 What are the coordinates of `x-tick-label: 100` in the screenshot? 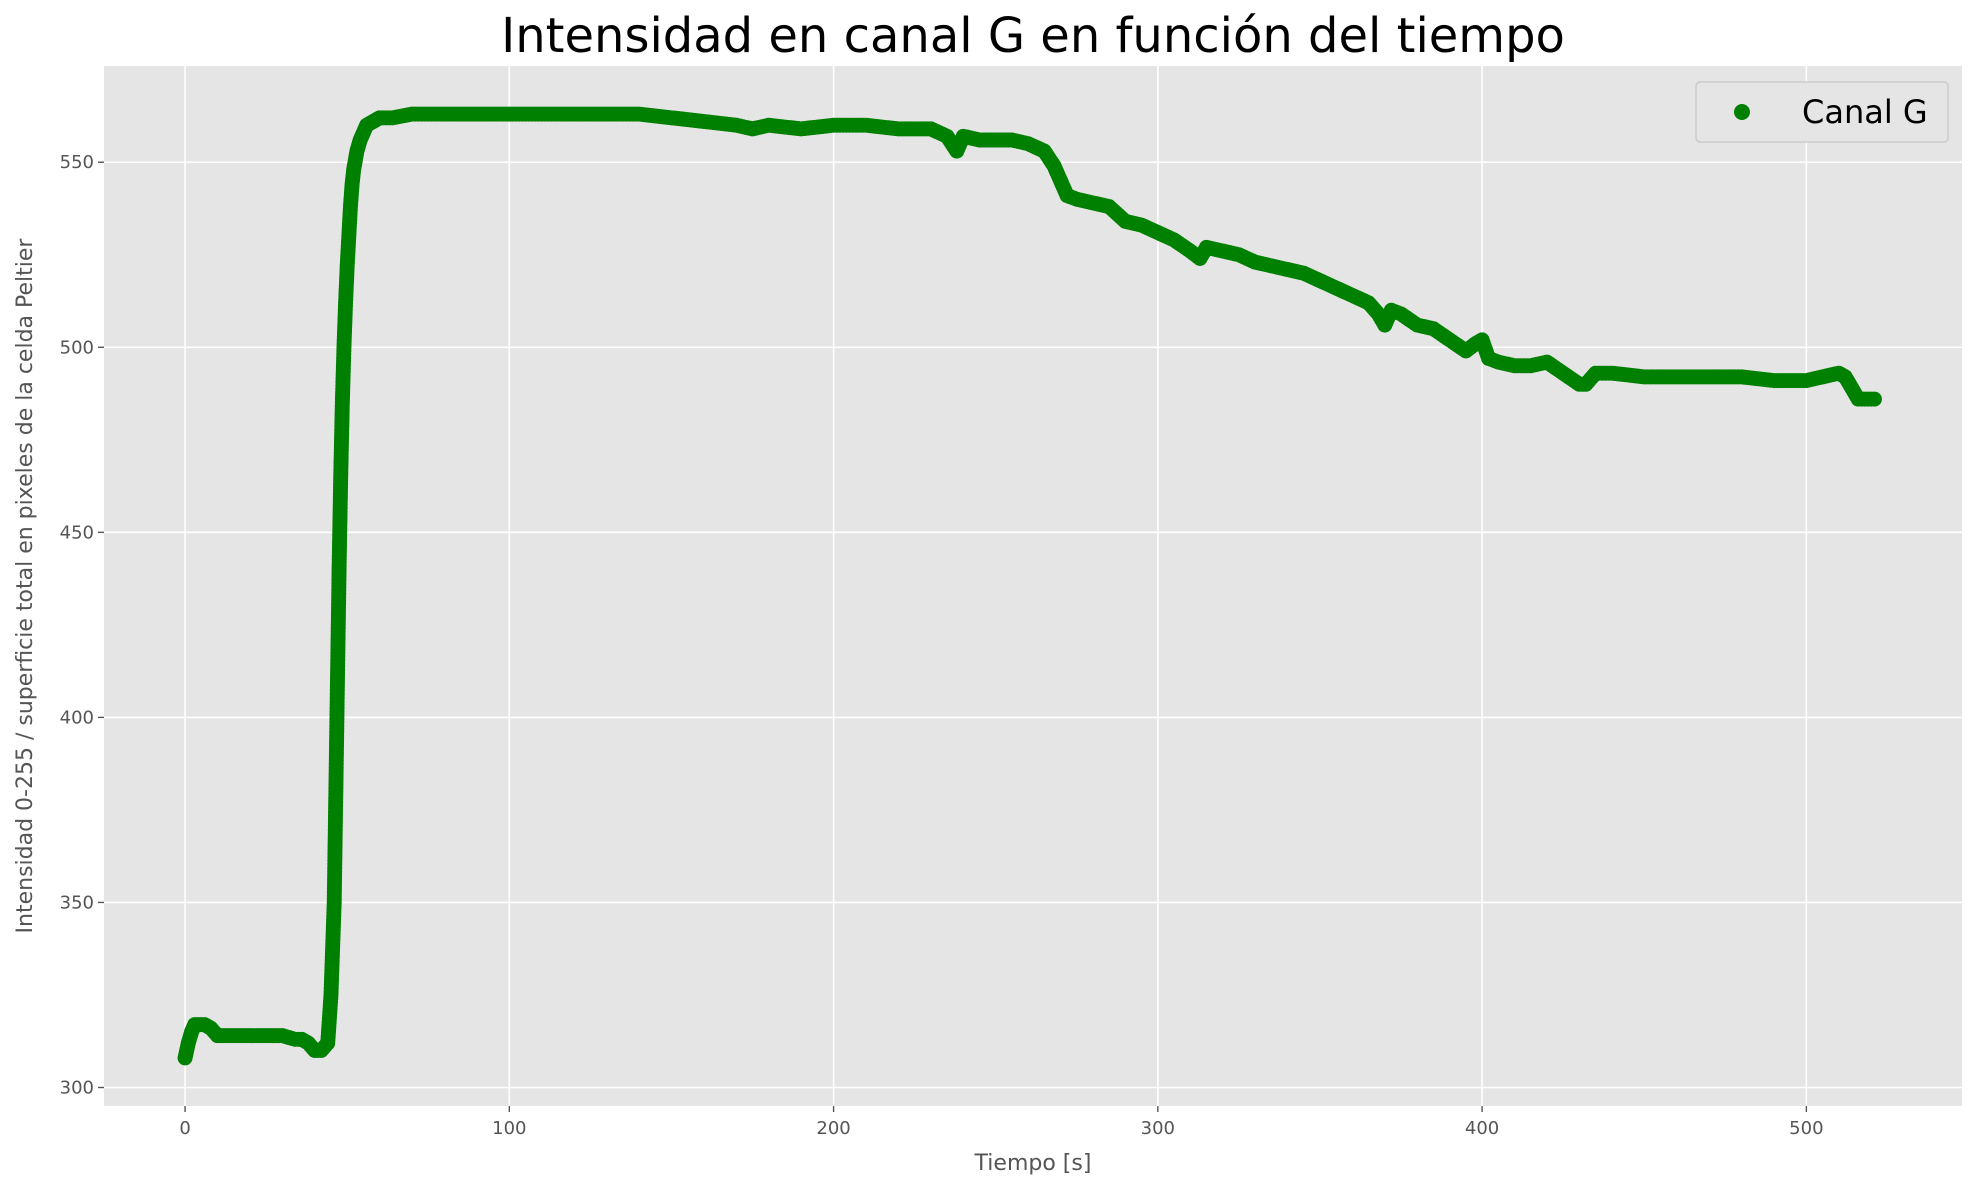 It's located at (509, 1128).